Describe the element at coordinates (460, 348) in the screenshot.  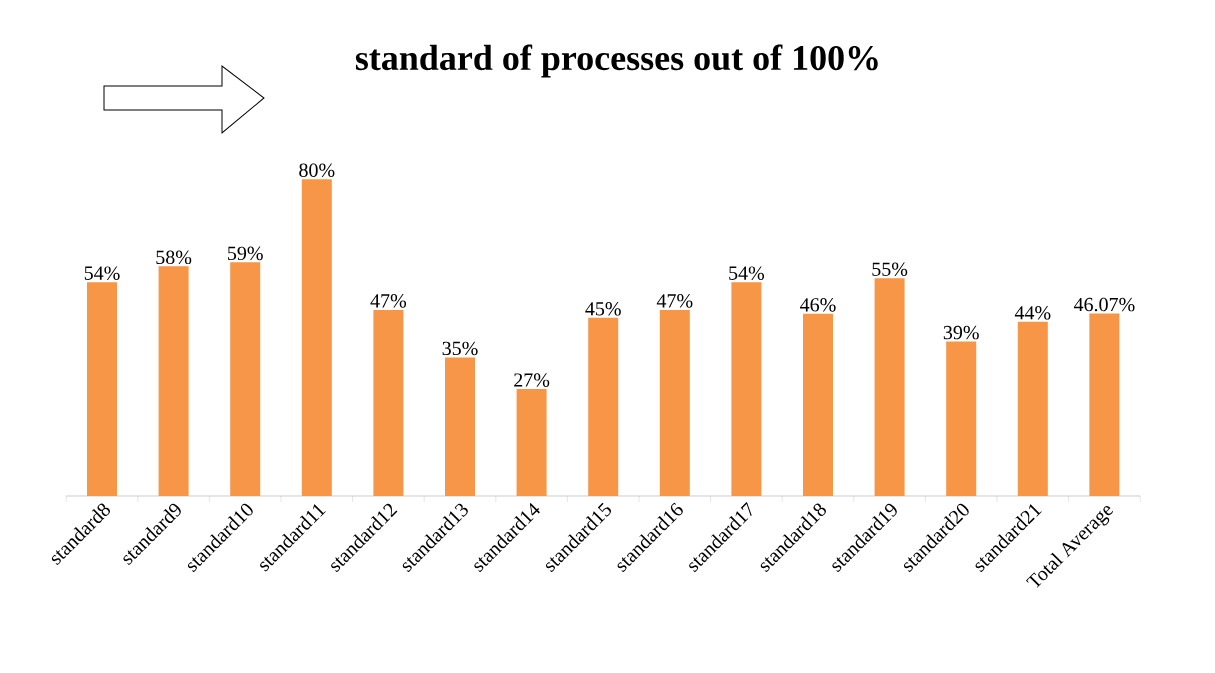
I see `data-label: 35%` at that location.